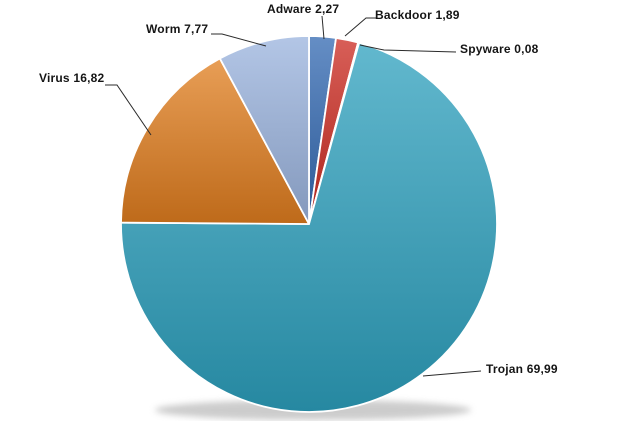 This screenshot has width=628, height=421. Describe the element at coordinates (215, 141) in the screenshot. I see `pie-slice-virus` at that location.